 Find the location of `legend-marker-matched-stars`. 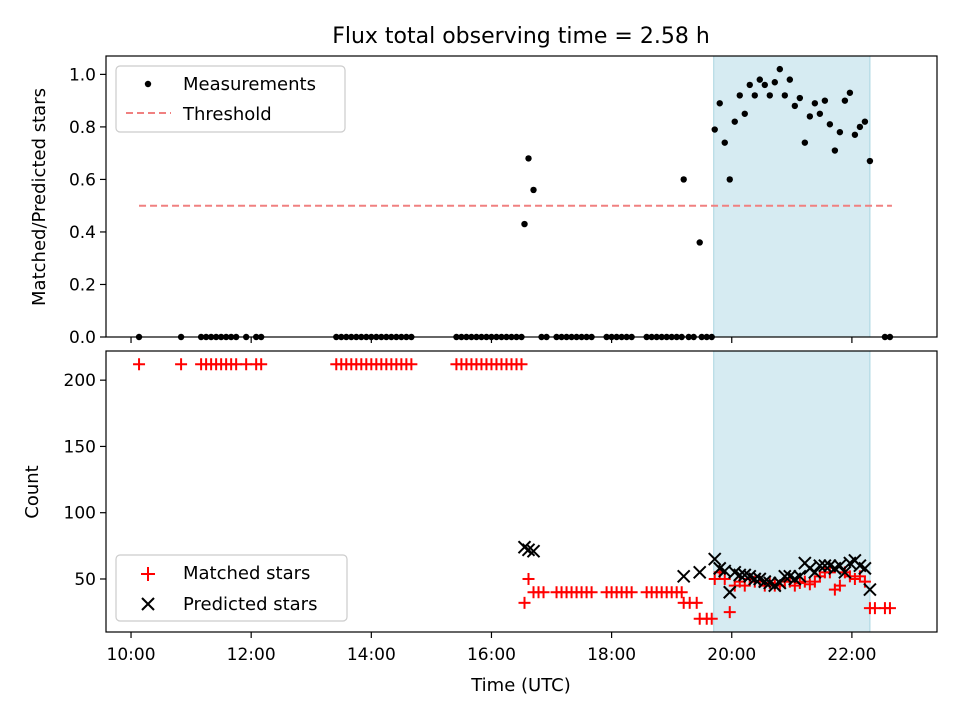

legend-marker-matched-stars is located at coordinates (148, 574).